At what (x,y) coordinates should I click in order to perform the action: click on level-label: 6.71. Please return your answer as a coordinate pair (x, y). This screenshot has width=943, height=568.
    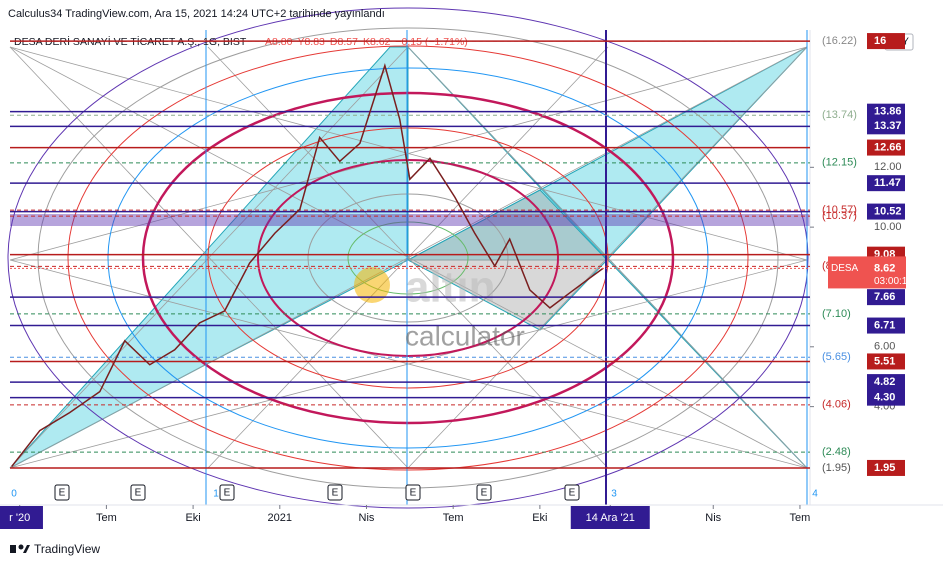
    Looking at the image, I should click on (884, 325).